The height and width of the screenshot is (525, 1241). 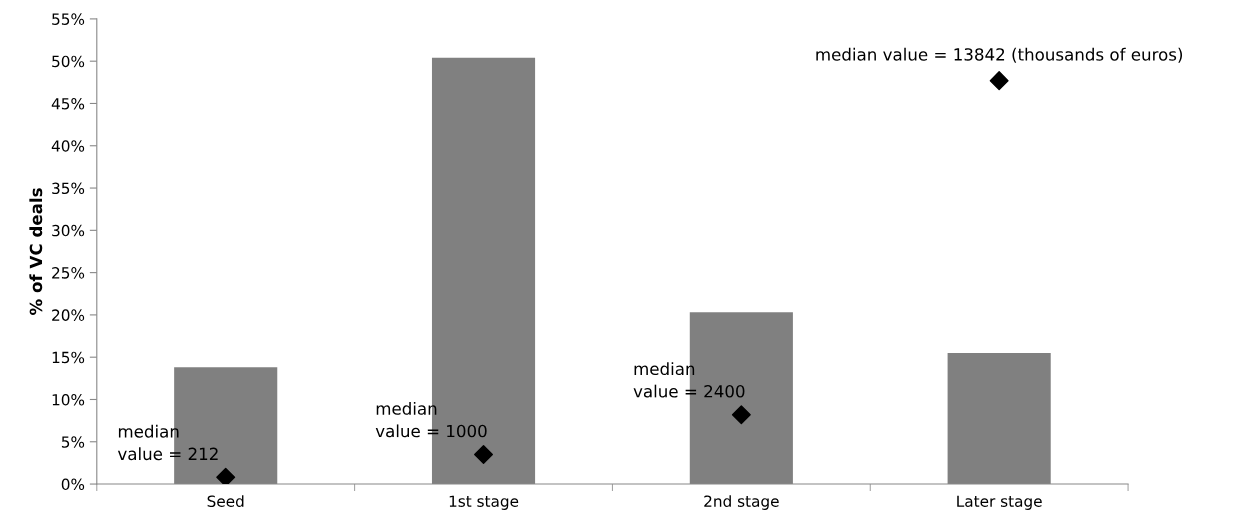 I want to click on y-tick-label: 20%, so click(x=68, y=315).